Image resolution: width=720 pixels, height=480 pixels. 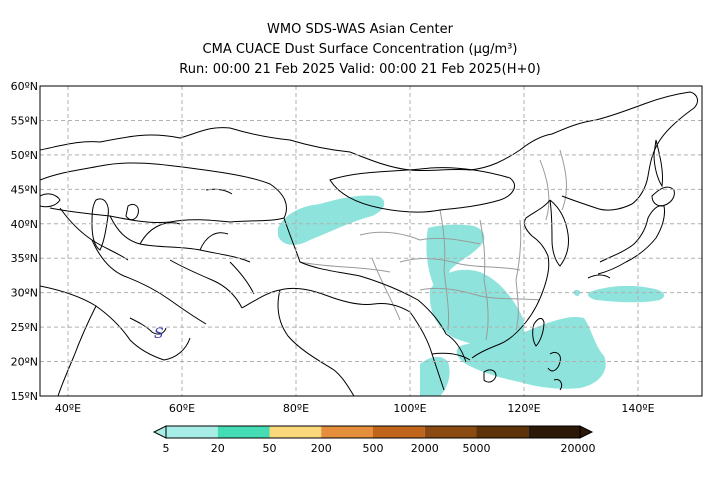 What do you see at coordinates (159, 432) in the screenshot?
I see `colorbar-arrow-left` at bounding box center [159, 432].